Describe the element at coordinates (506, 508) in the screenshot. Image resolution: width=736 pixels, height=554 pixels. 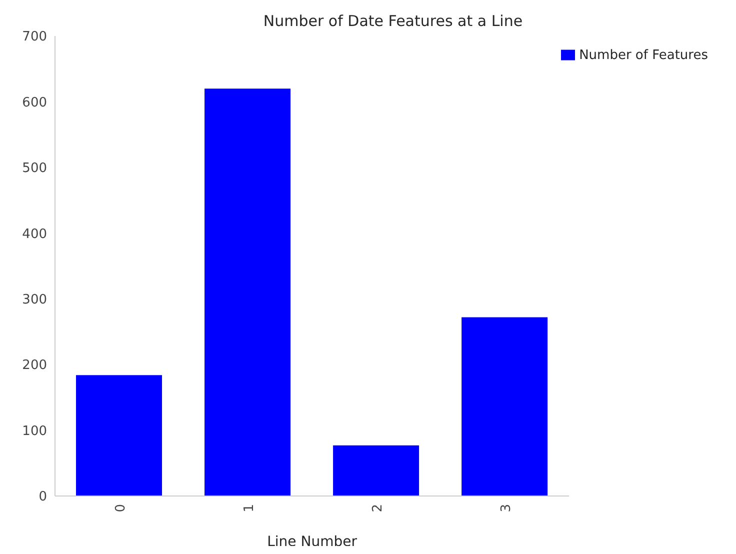
I see `x-tick-label: 3` at that location.